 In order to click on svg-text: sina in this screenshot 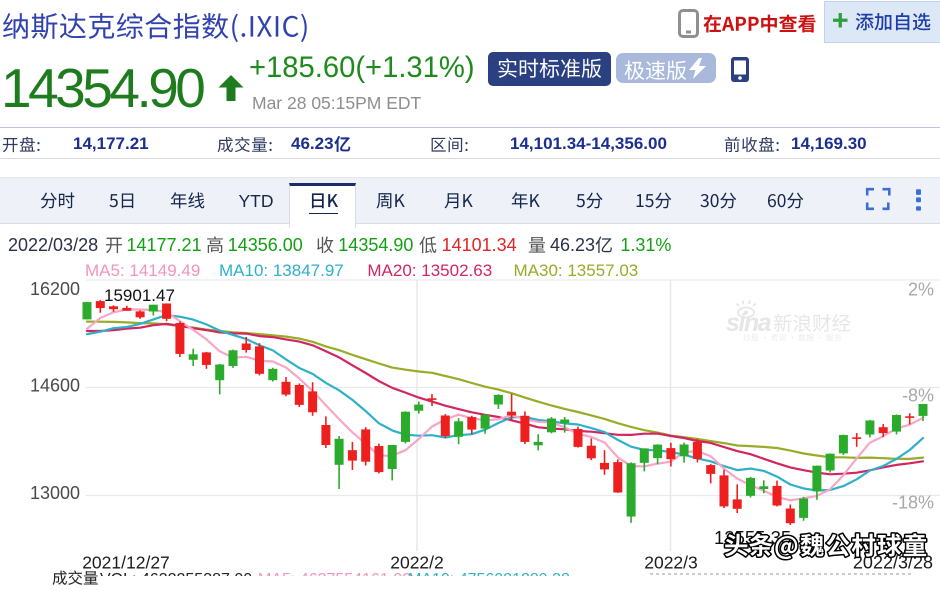, I will do `click(749, 323)`.